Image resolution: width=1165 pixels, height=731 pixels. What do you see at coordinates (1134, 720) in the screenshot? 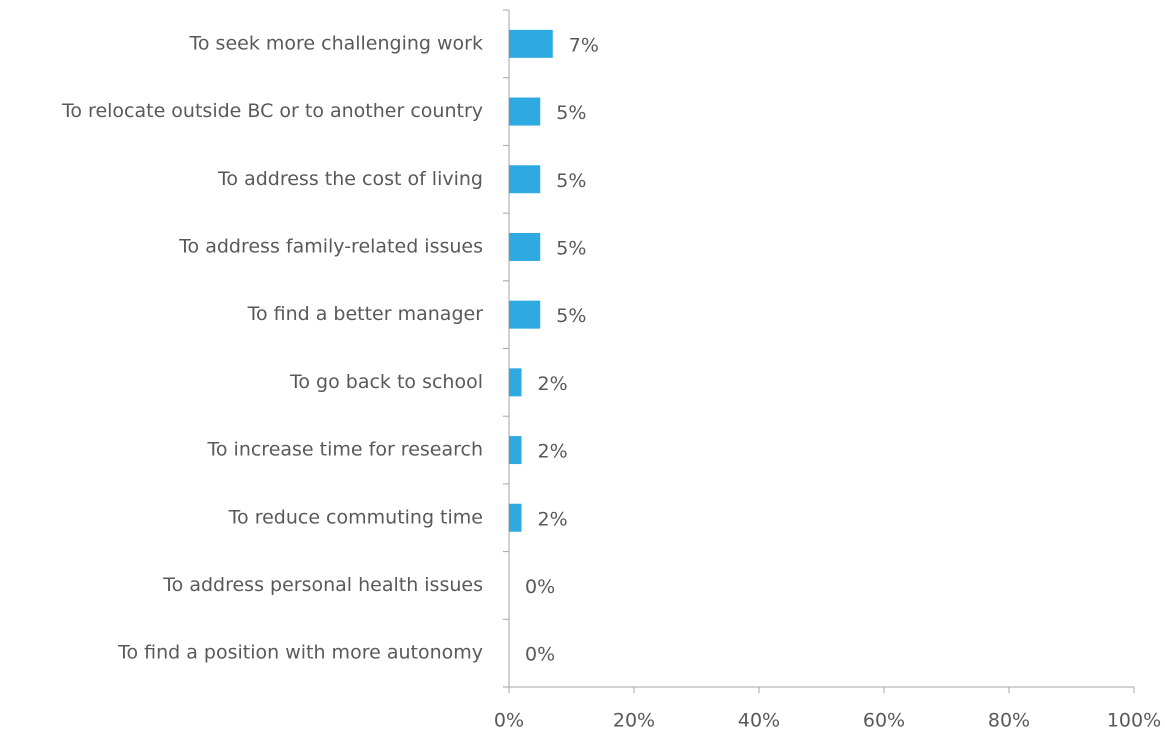
I see `x-tick-label: 100%` at bounding box center [1134, 720].